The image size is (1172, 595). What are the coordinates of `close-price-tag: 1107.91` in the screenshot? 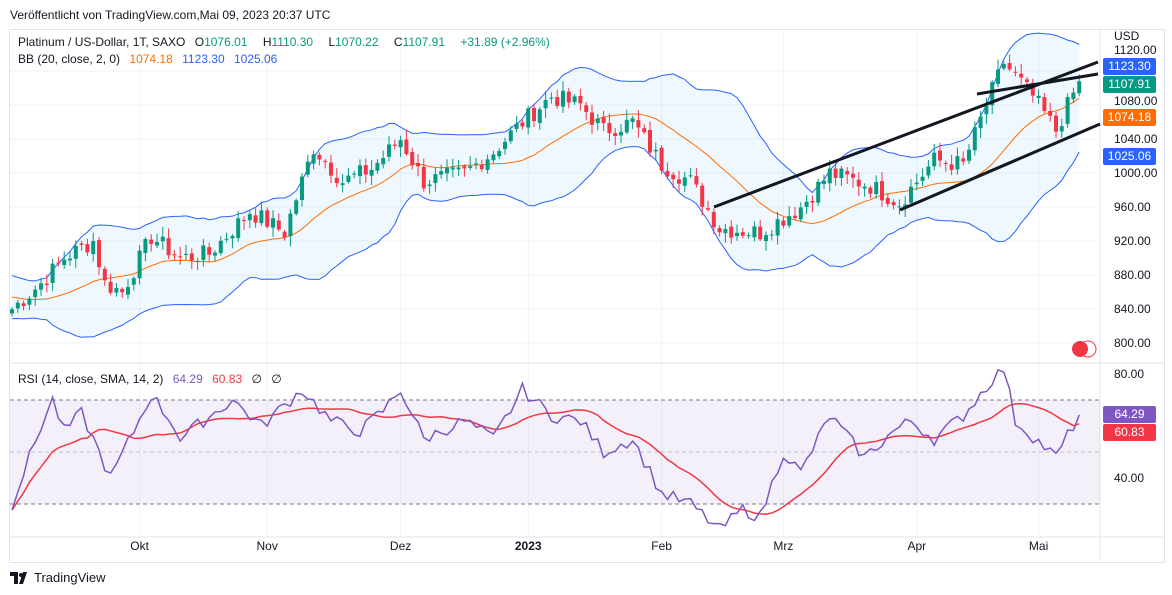 It's located at (1129, 84).